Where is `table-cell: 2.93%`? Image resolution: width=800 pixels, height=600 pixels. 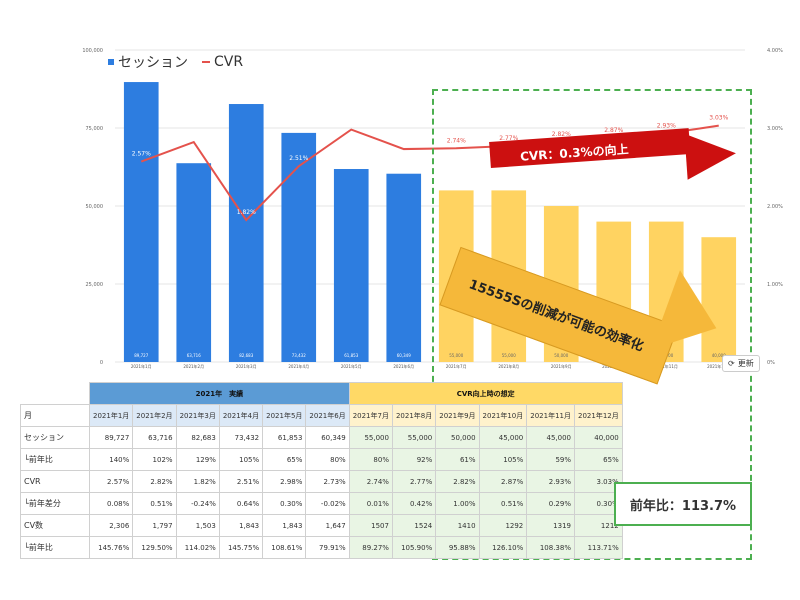
table-cell: 2.93% is located at coordinates (550, 481).